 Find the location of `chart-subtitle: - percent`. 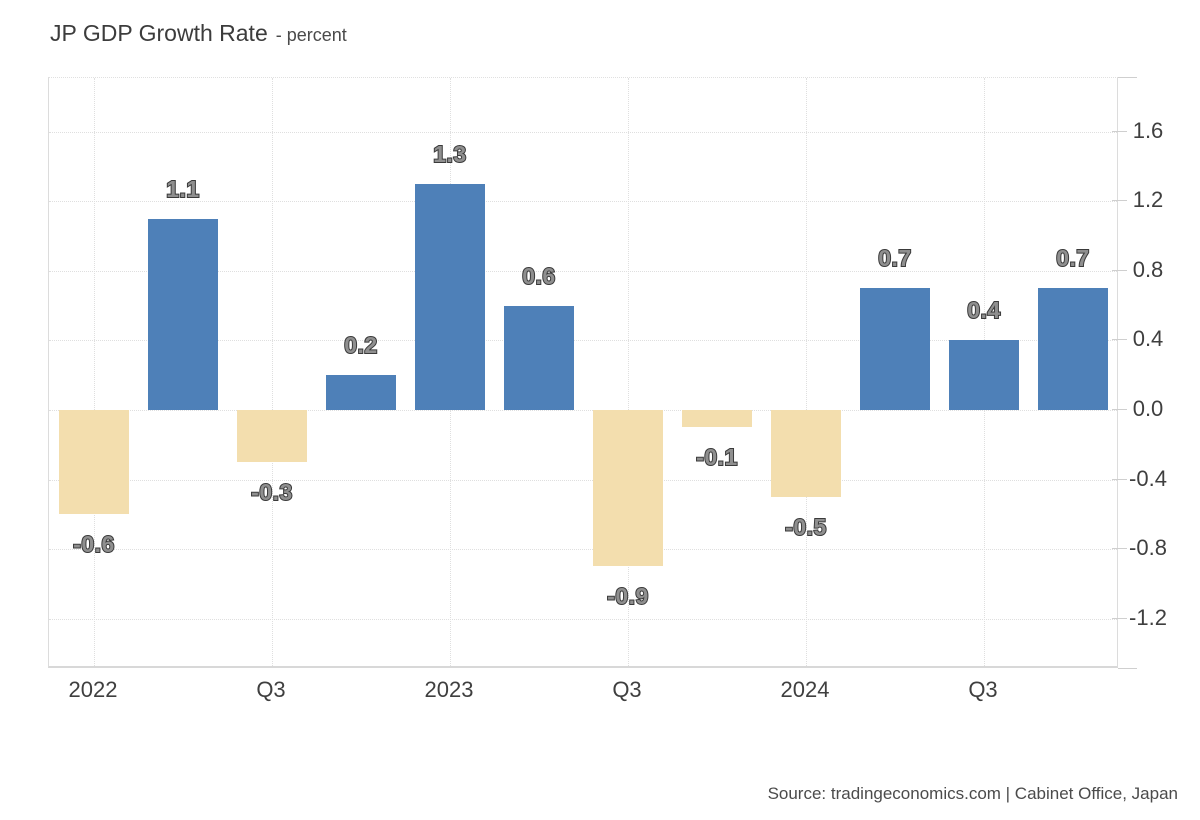

chart-subtitle: - percent is located at coordinates (311, 35).